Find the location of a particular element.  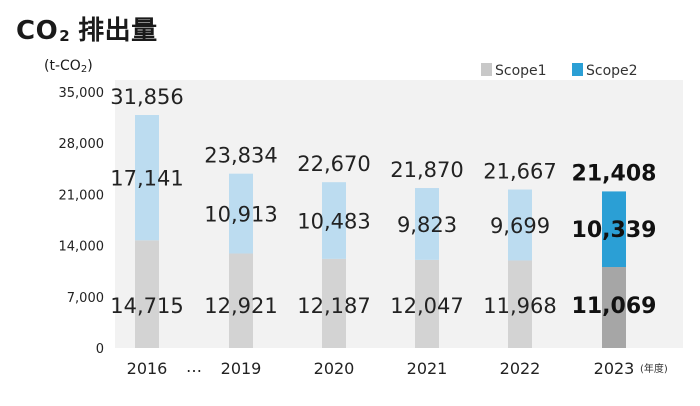

bar-scope1-2016 is located at coordinates (147, 294).